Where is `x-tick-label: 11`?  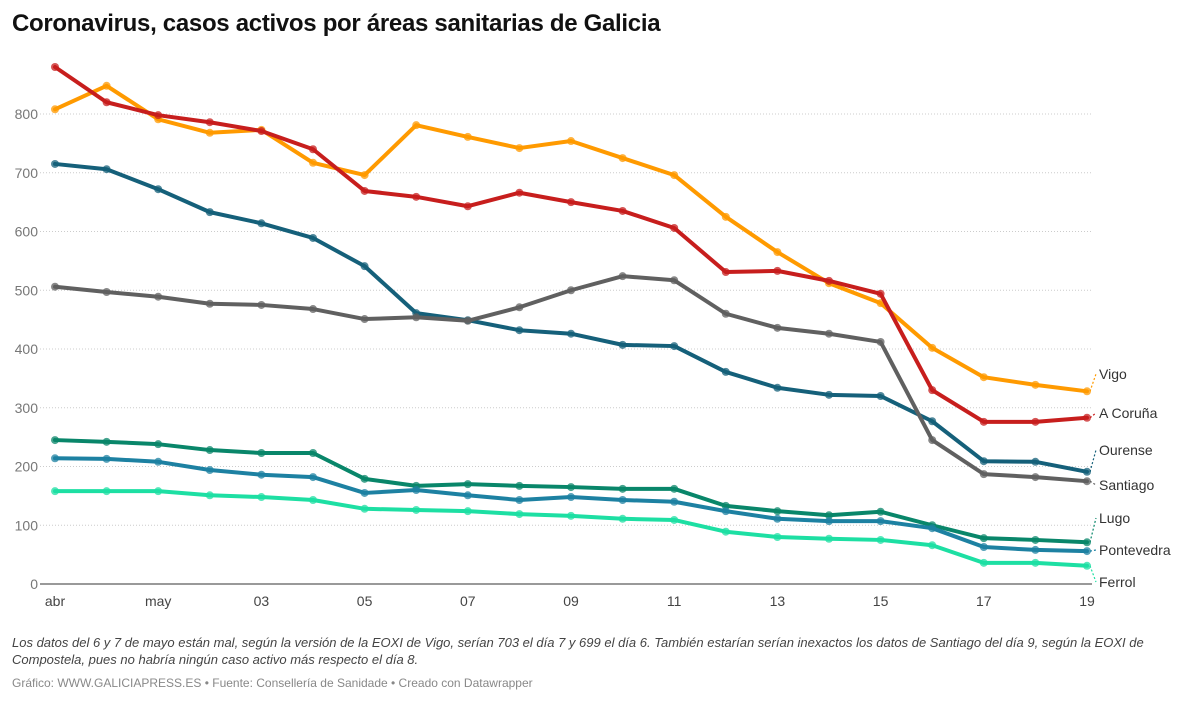
x-tick-label: 11 is located at coordinates (674, 601).